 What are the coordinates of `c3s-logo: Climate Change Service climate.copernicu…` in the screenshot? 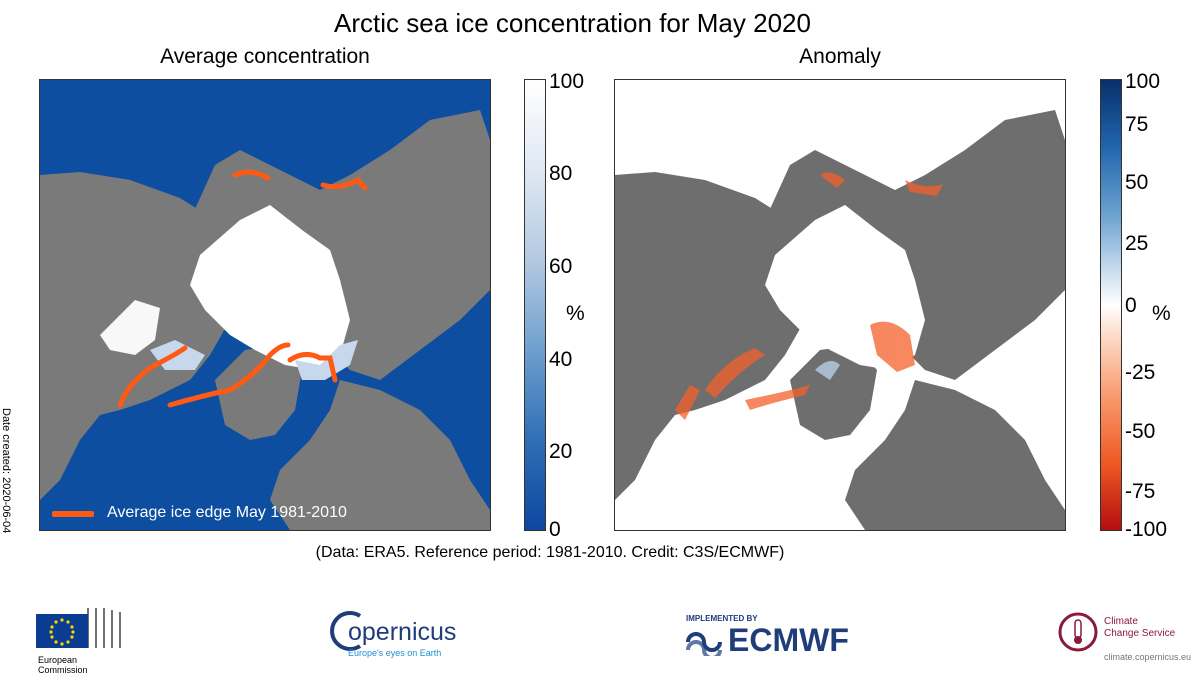 It's located at (1126, 638).